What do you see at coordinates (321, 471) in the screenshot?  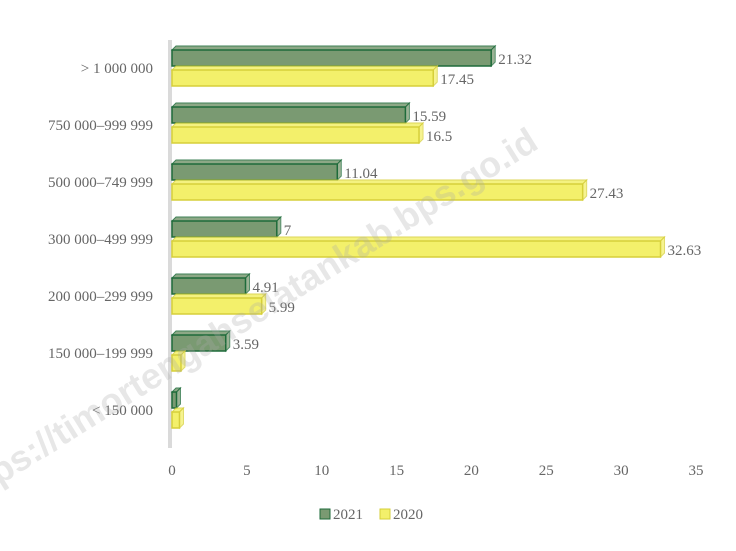 I see `x-tick-label: 10` at bounding box center [321, 471].